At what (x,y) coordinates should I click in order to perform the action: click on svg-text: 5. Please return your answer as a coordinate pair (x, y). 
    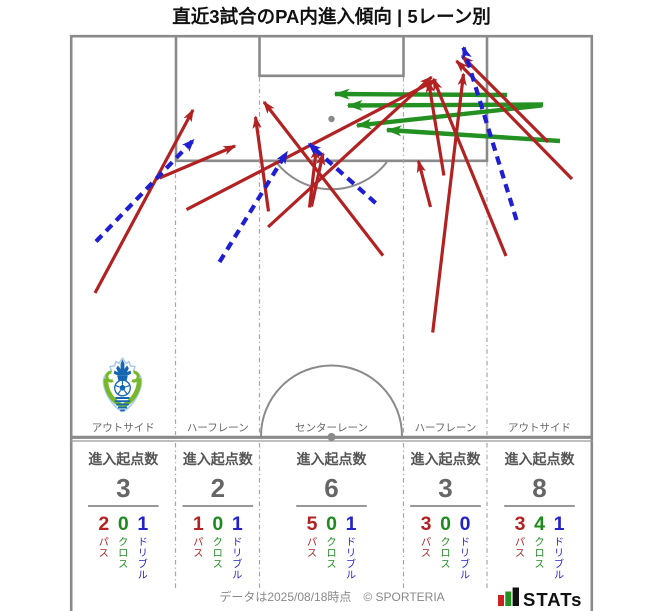
    Looking at the image, I should click on (312, 524).